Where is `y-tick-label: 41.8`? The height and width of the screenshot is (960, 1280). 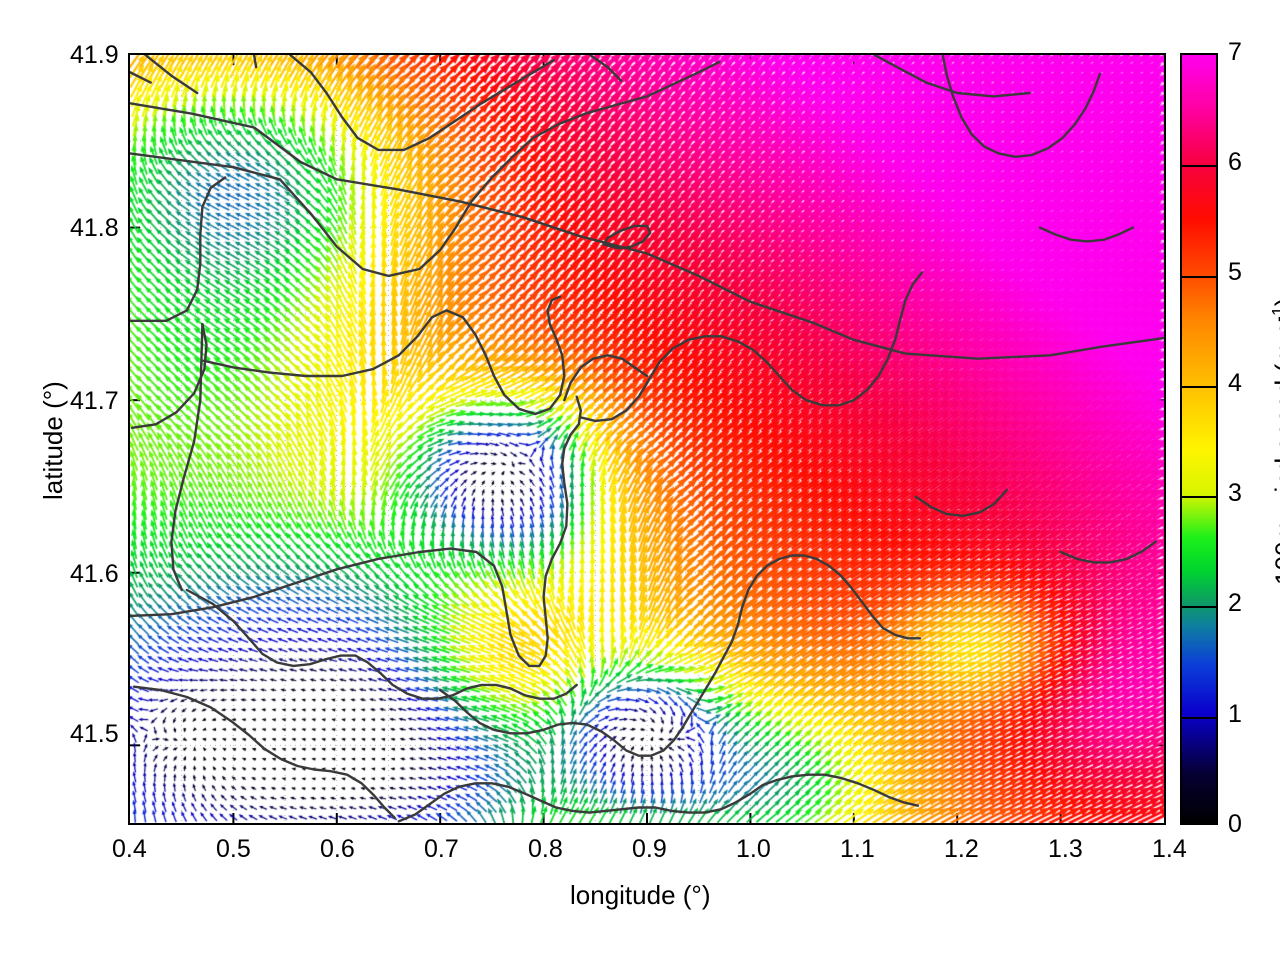
y-tick-label: 41.8 is located at coordinates (94, 228).